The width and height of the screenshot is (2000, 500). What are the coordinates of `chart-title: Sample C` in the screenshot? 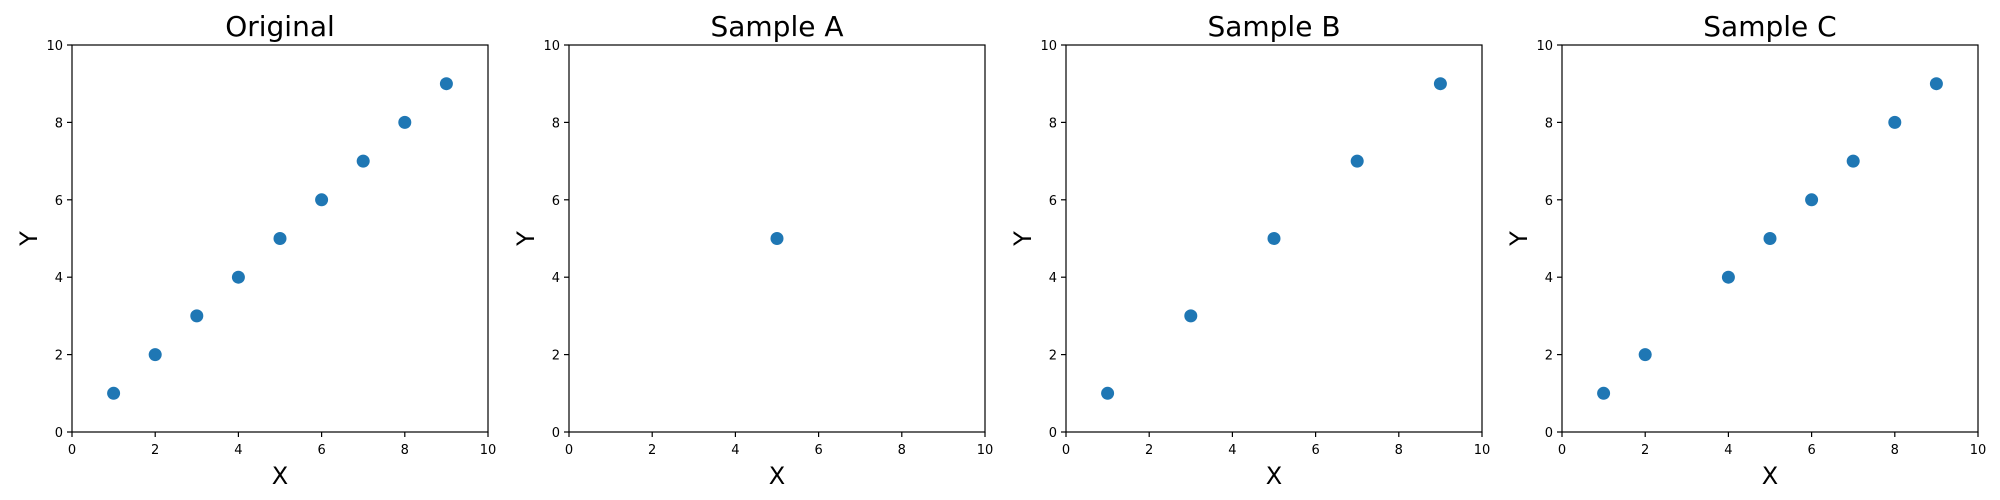 It's located at (1769, 26).